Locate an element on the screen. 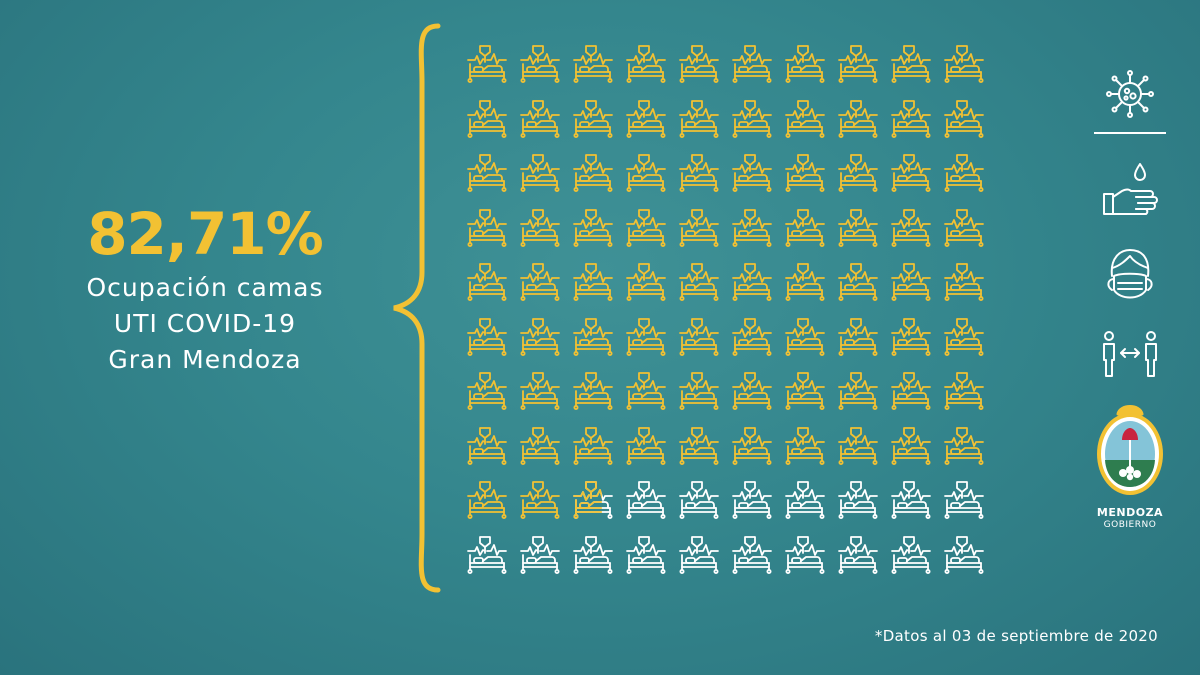 This screenshot has height=675, width=1200. social-distance-icon is located at coordinates (1130, 354).